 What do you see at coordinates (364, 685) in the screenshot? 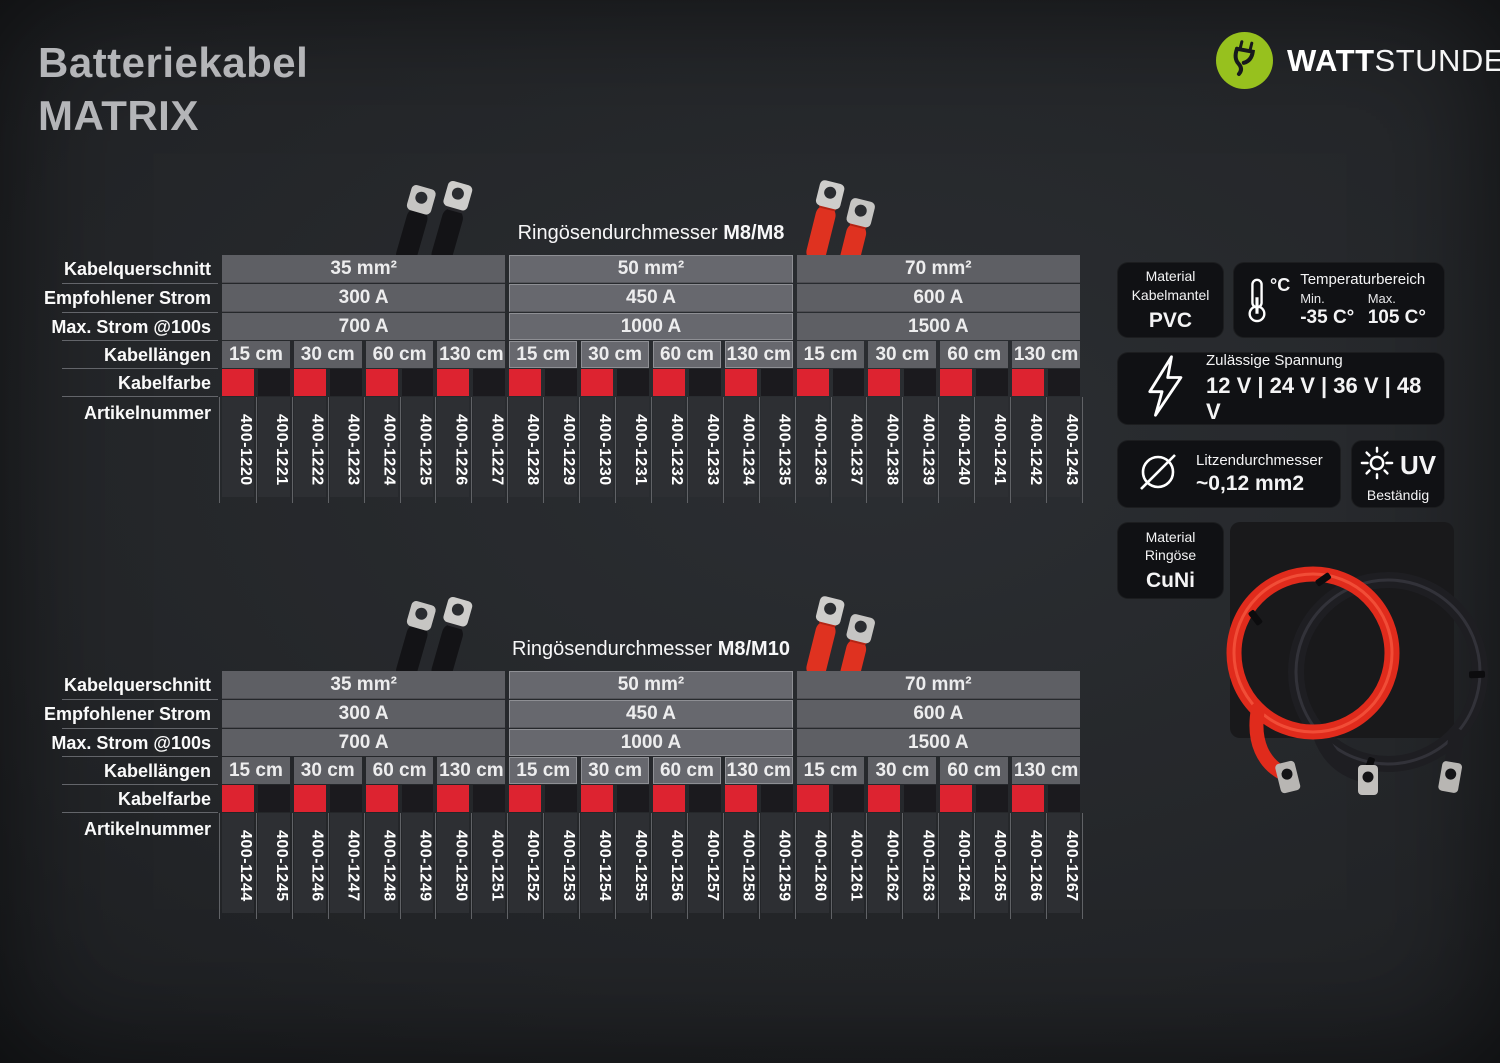
I see `spec-cell: 35 mm²` at bounding box center [364, 685].